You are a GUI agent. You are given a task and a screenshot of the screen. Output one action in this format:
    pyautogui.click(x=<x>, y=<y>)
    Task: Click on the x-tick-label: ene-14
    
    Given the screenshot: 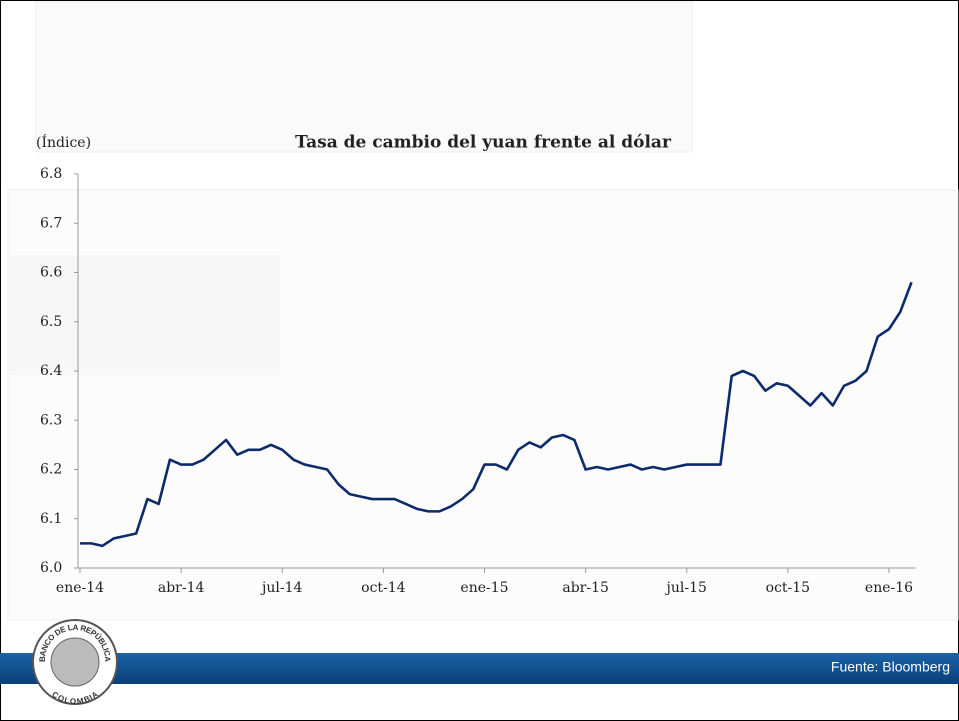 What is the action you would take?
    pyautogui.click(x=80, y=588)
    